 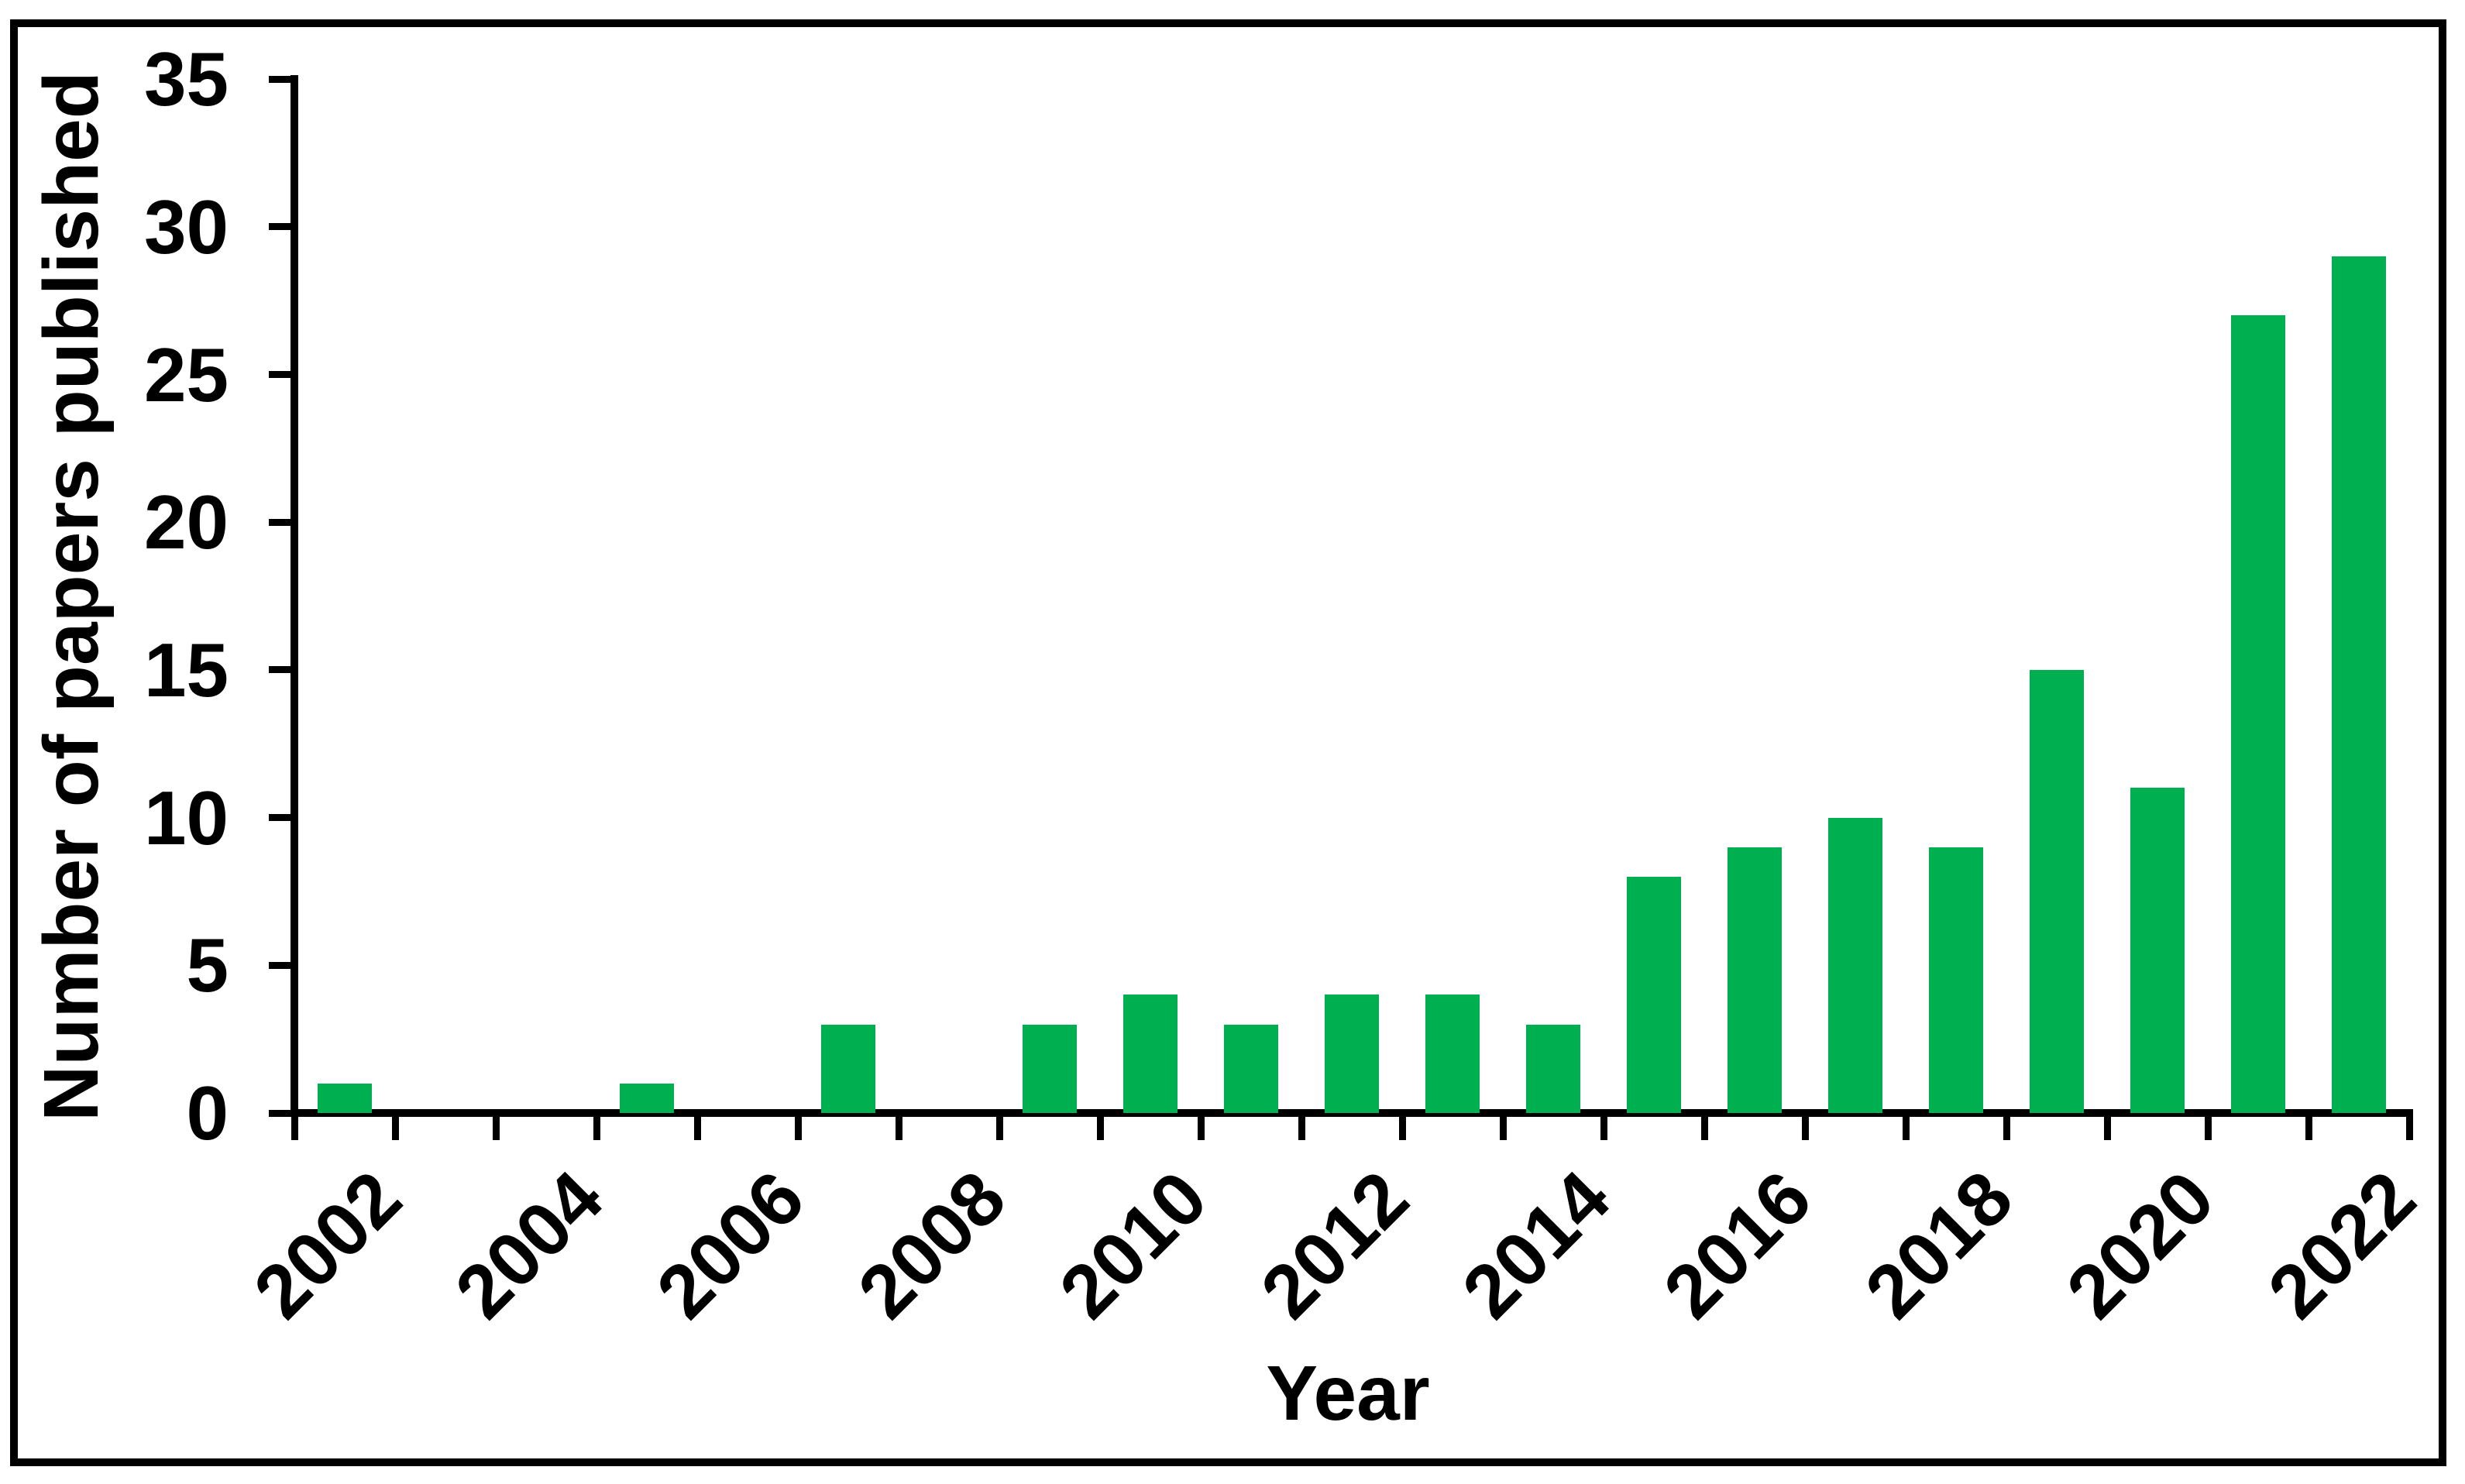 What do you see at coordinates (1755, 980) in the screenshot?
I see `bar-2016` at bounding box center [1755, 980].